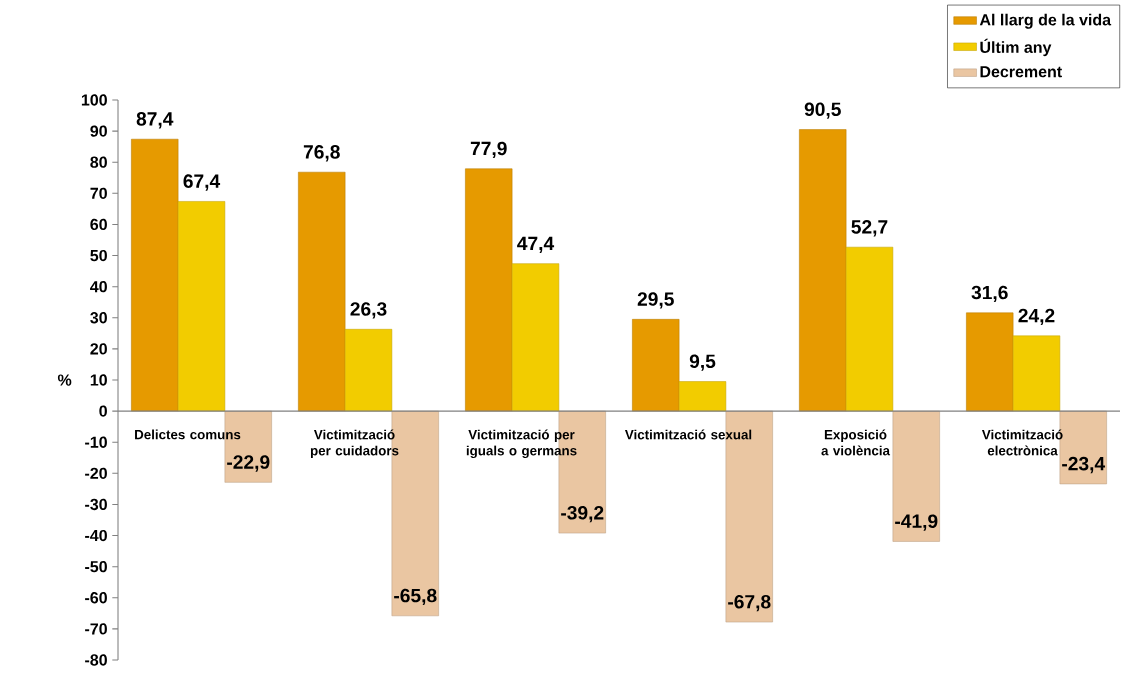 The height and width of the screenshot is (679, 1129). What do you see at coordinates (321, 153) in the screenshot?
I see `data-label: 76,8` at bounding box center [321, 153].